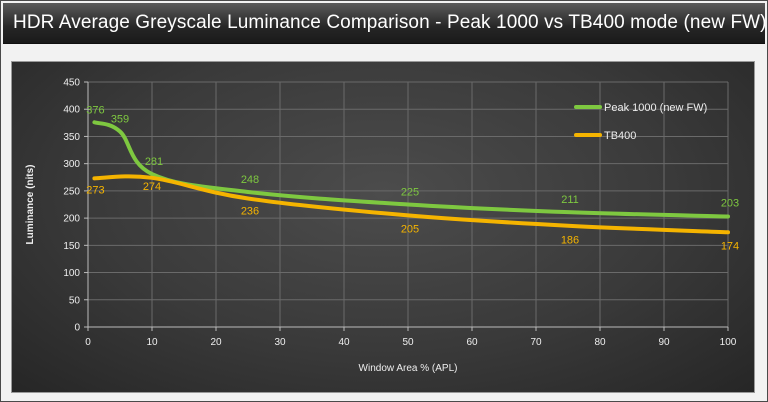  I want to click on data-label: 174, so click(730, 246).